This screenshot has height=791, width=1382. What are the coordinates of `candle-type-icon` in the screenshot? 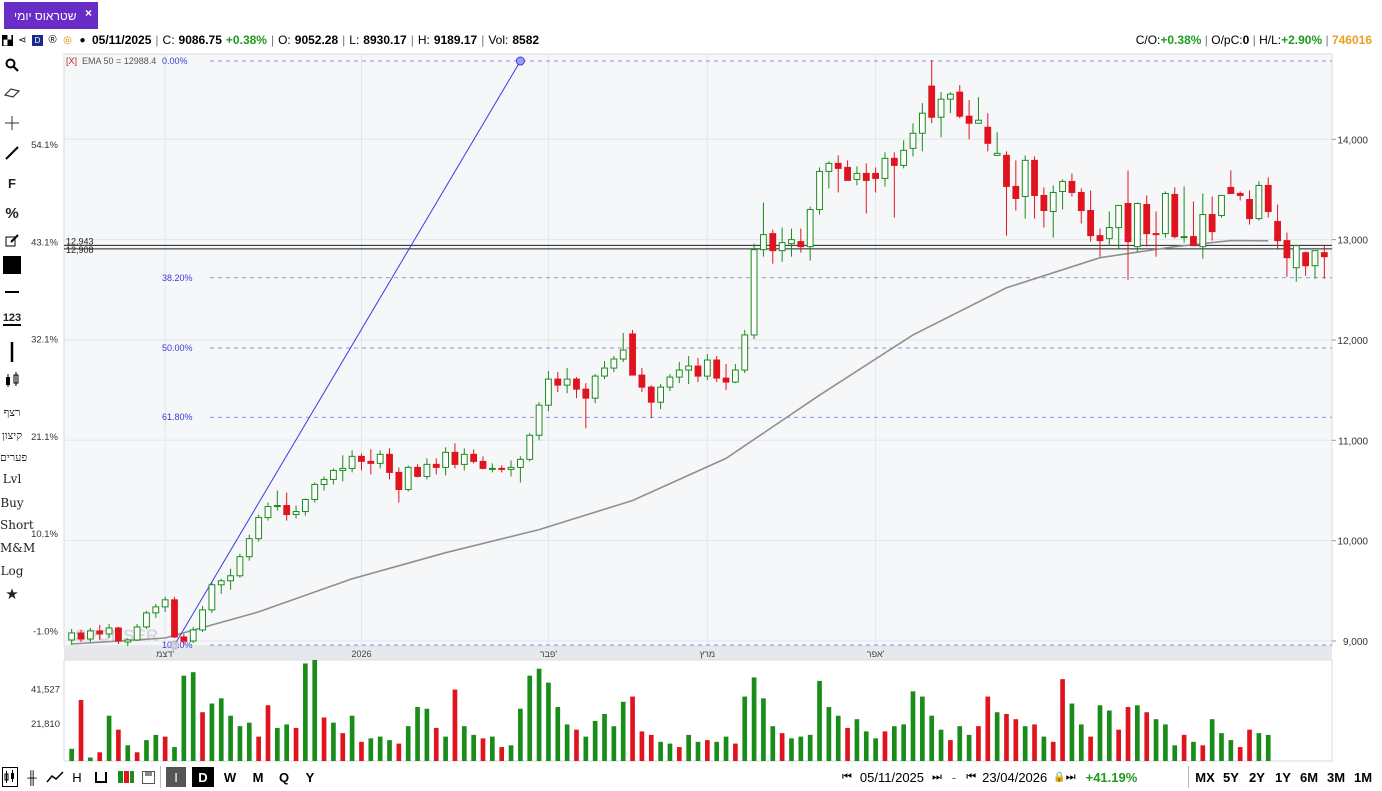 It's located at (10, 777).